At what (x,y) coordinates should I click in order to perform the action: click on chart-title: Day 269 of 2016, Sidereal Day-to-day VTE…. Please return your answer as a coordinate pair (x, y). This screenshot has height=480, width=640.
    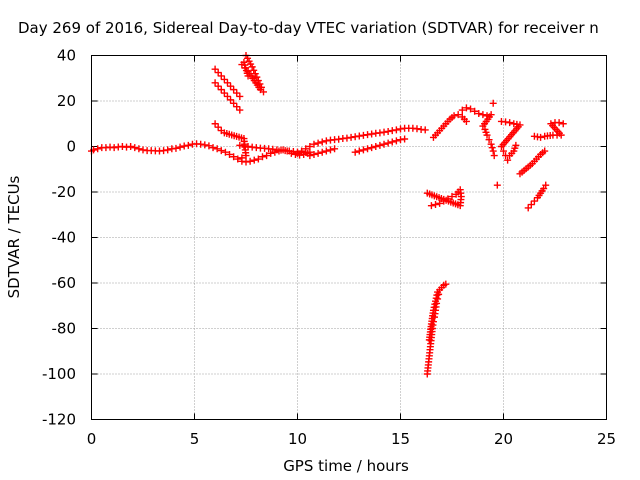
    Looking at the image, I should click on (308, 28).